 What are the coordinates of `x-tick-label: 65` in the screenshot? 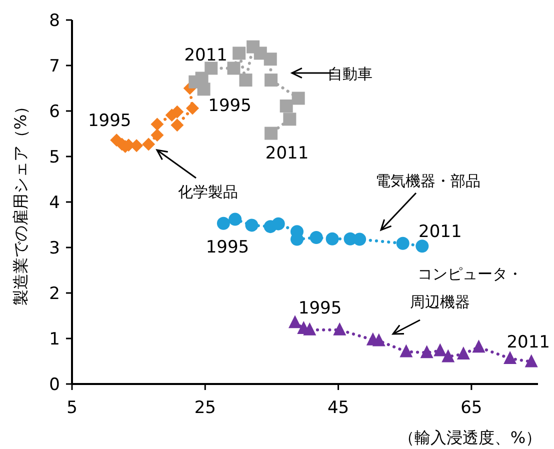 It's located at (471, 408).